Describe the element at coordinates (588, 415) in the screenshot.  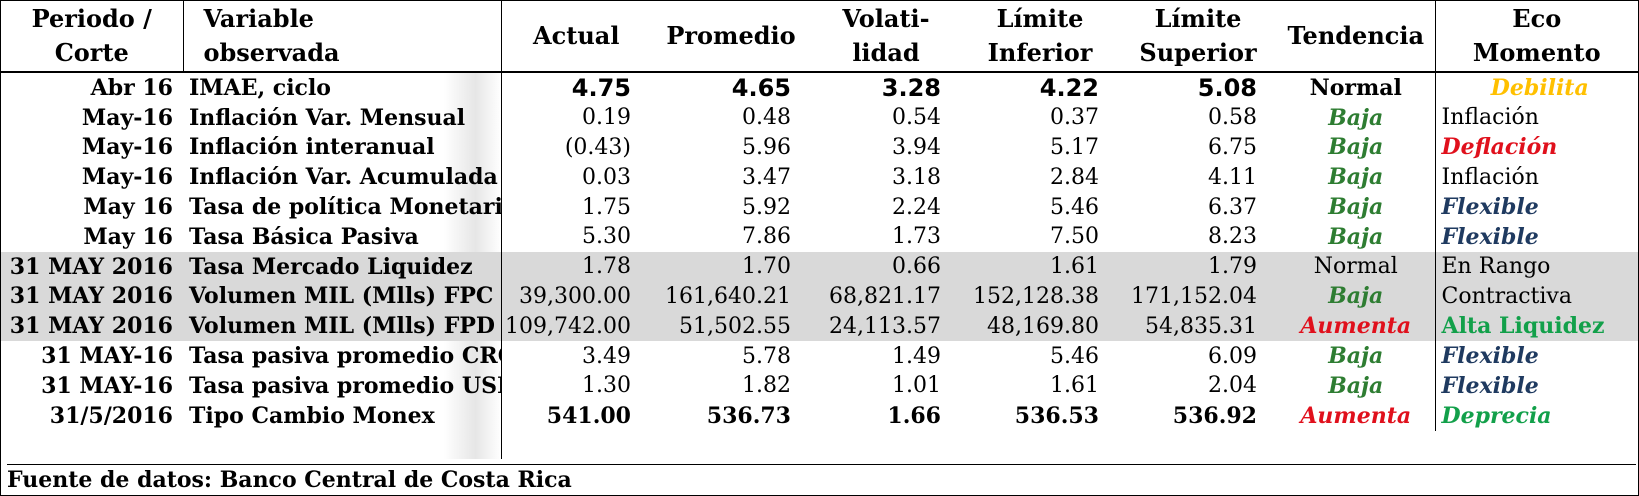
I see `cell-actual: 541.00` at that location.